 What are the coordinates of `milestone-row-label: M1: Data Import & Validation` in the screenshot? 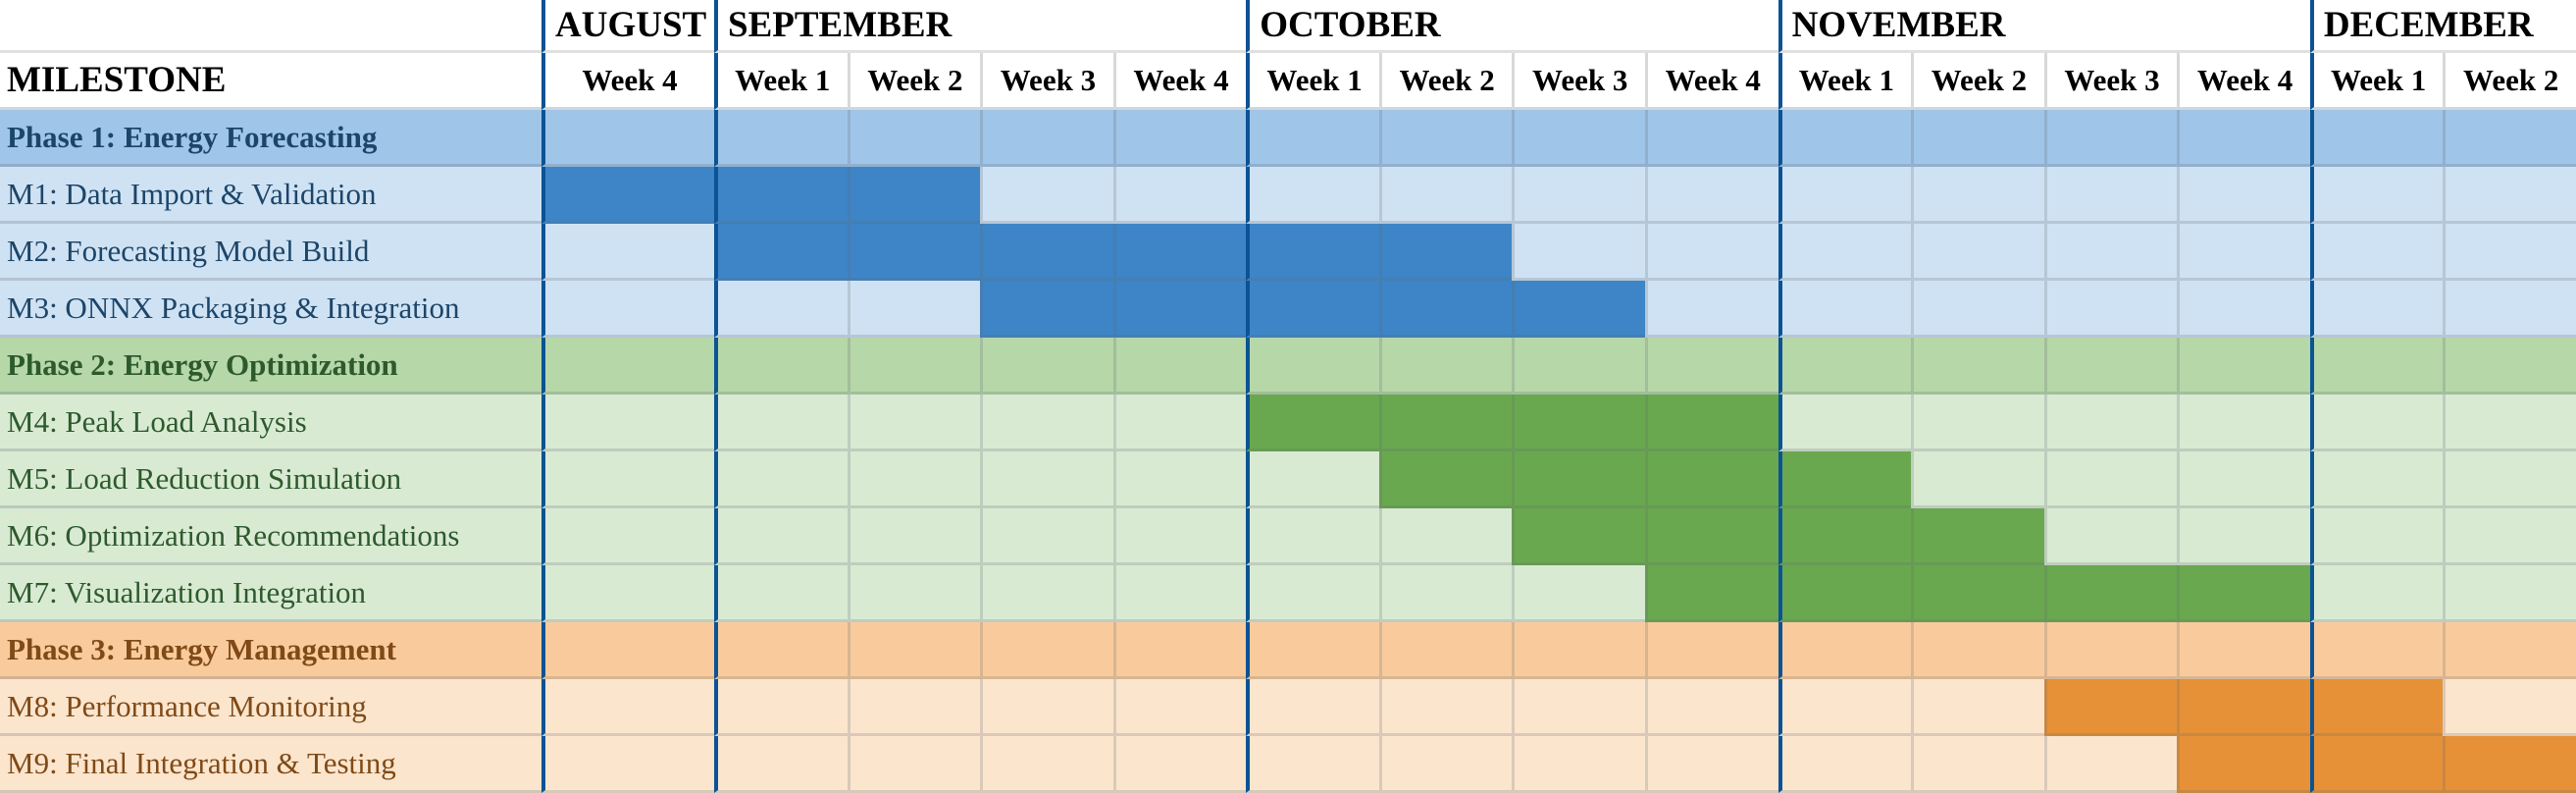 It's located at (270, 195).